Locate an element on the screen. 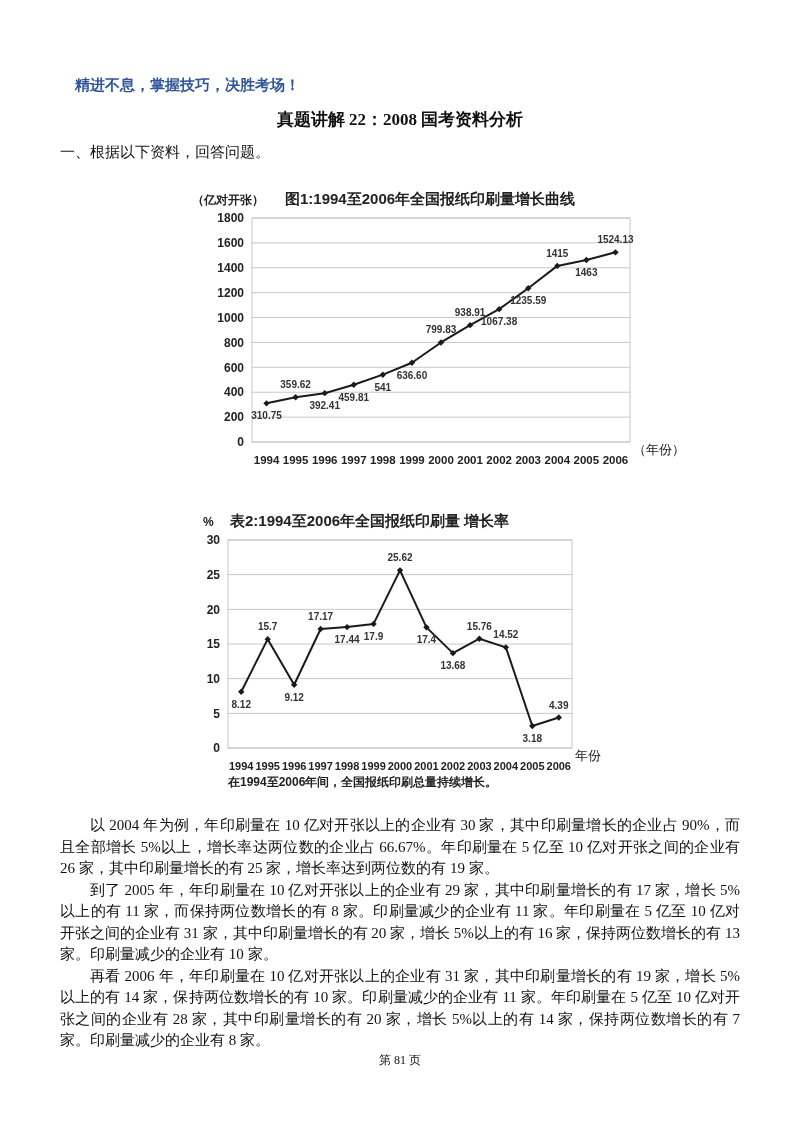  data-label: 1067.38 is located at coordinates (499, 322).